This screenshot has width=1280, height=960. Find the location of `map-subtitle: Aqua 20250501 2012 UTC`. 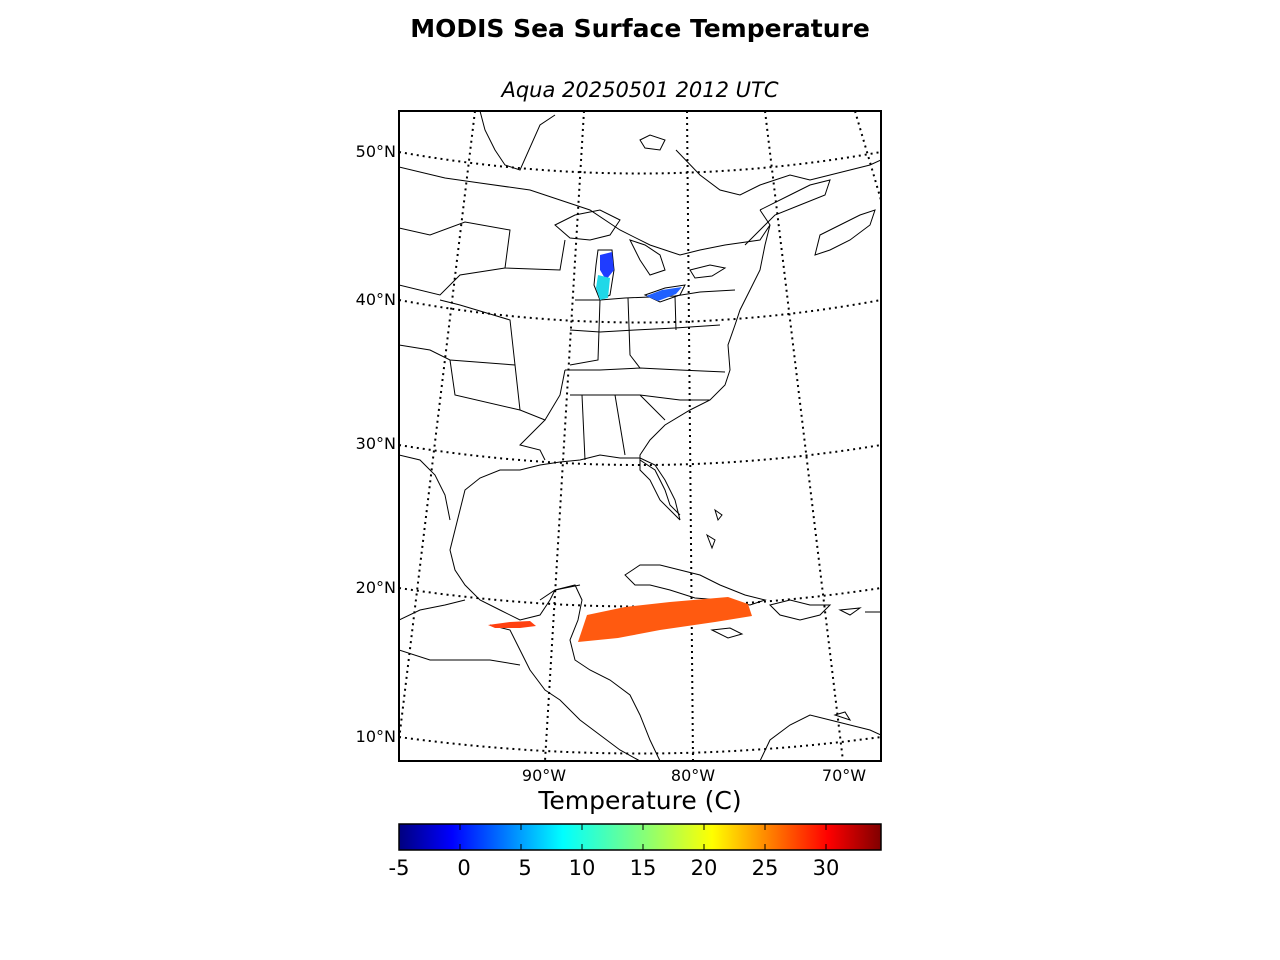

map-subtitle: Aqua 20250501 2012 UTC is located at coordinates (640, 90).